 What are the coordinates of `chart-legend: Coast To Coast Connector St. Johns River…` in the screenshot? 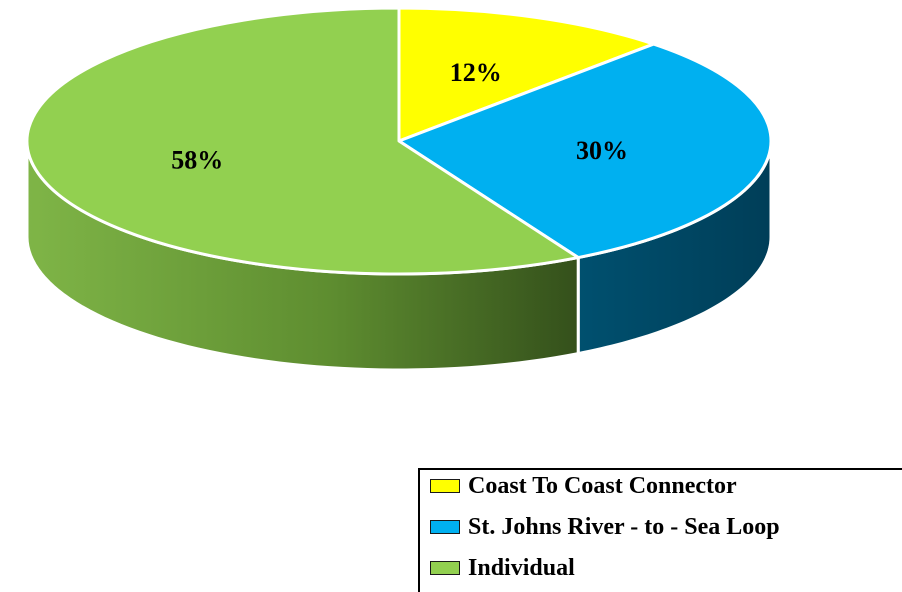 It's located at (660, 530).